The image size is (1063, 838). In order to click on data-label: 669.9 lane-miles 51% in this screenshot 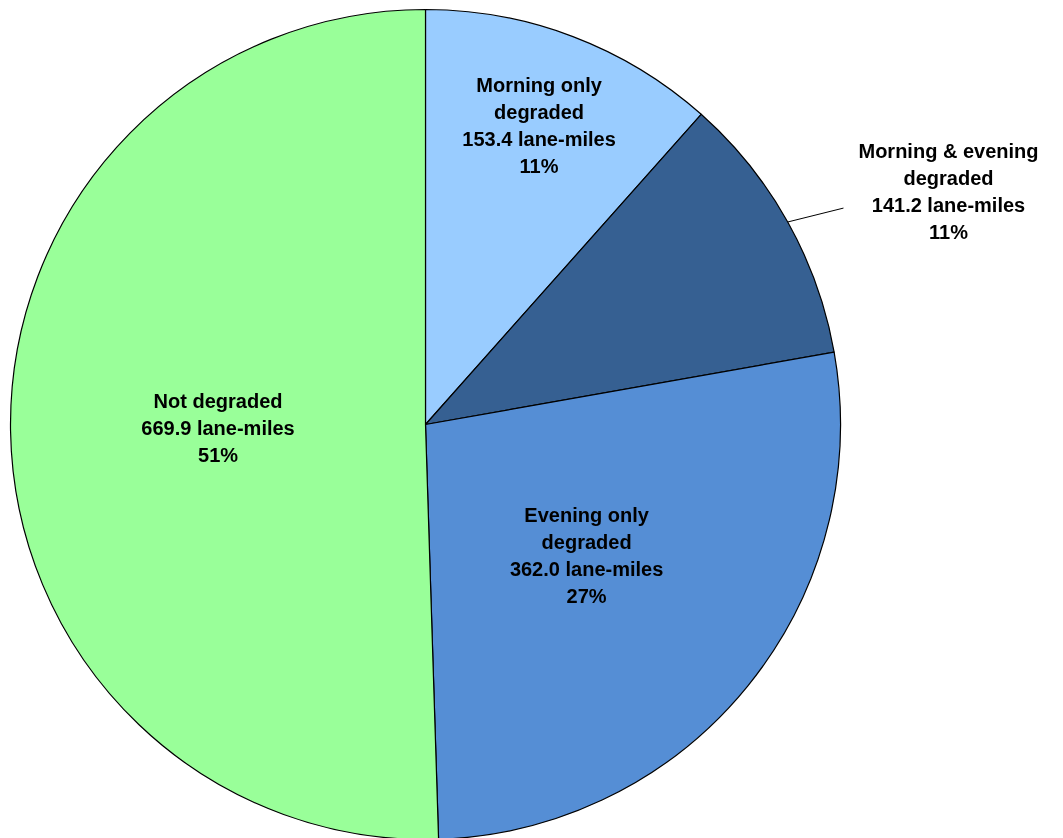, I will do `click(218, 441)`.